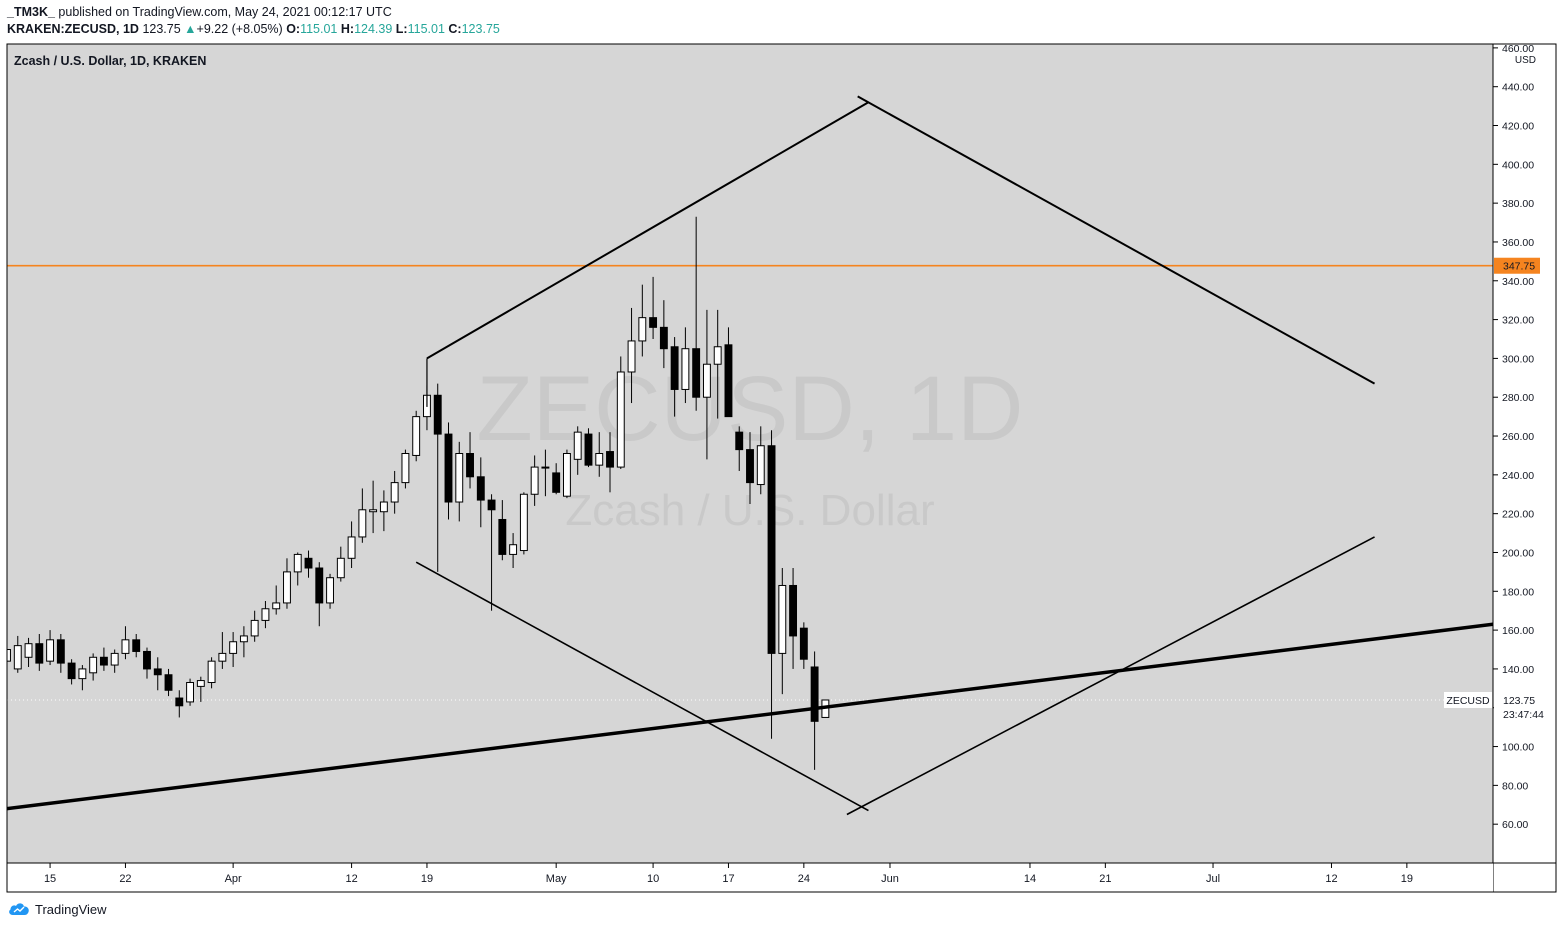  I want to click on tradingview-cloud-icon, so click(19, 909).